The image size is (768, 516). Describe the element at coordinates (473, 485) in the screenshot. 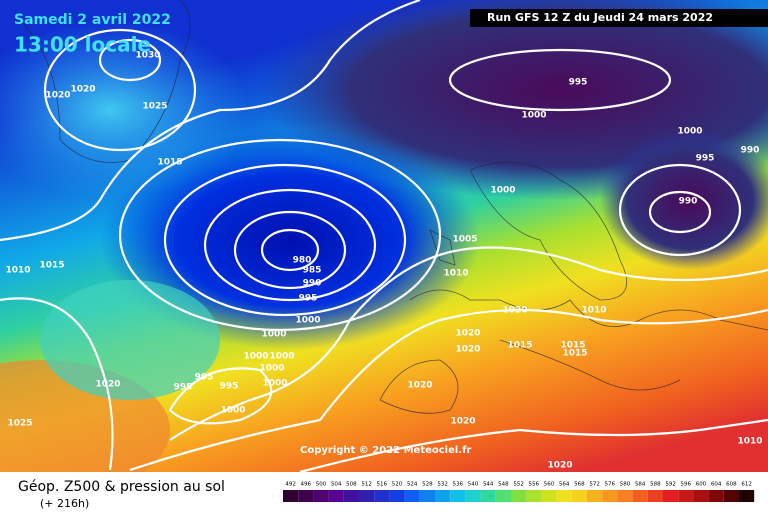

I see `scale-label: 540` at that location.